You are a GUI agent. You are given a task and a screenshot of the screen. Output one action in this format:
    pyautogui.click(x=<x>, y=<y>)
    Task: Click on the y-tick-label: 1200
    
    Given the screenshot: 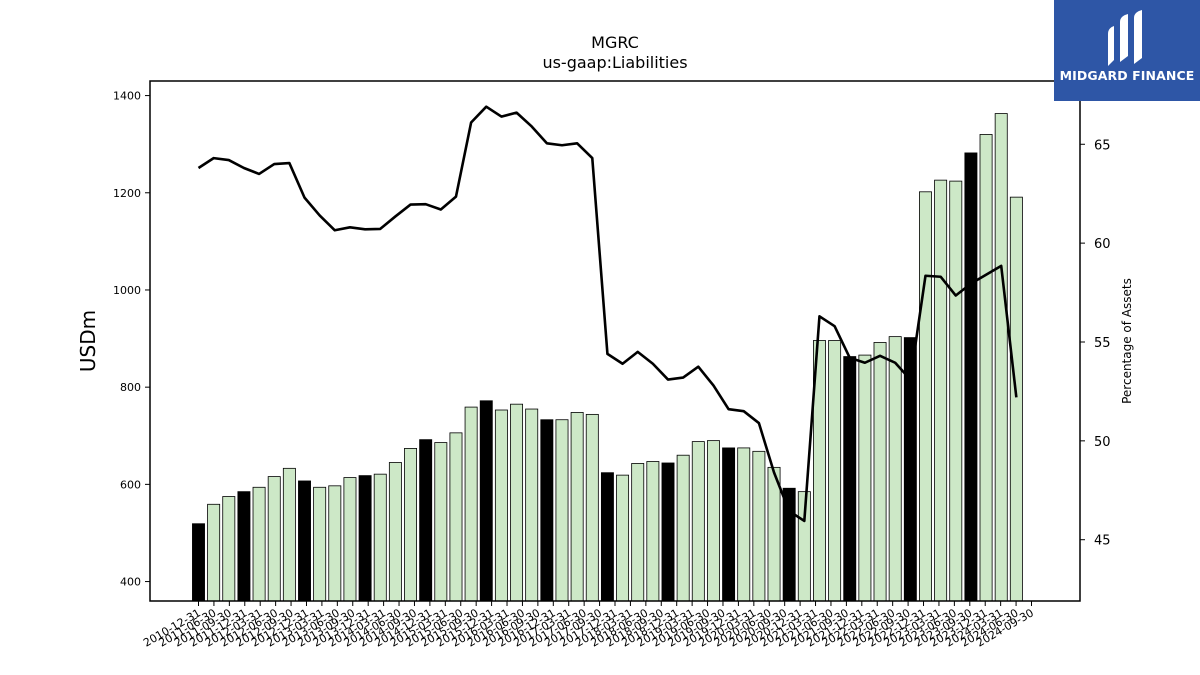 What is the action you would take?
    pyautogui.click(x=127, y=193)
    